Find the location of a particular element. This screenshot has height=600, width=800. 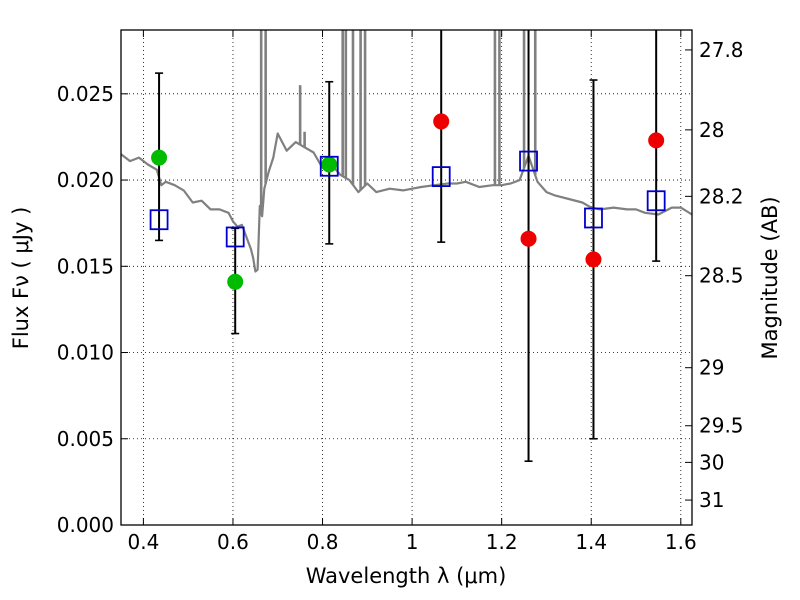

y2-tick-label: 28.2 is located at coordinates (721, 196).